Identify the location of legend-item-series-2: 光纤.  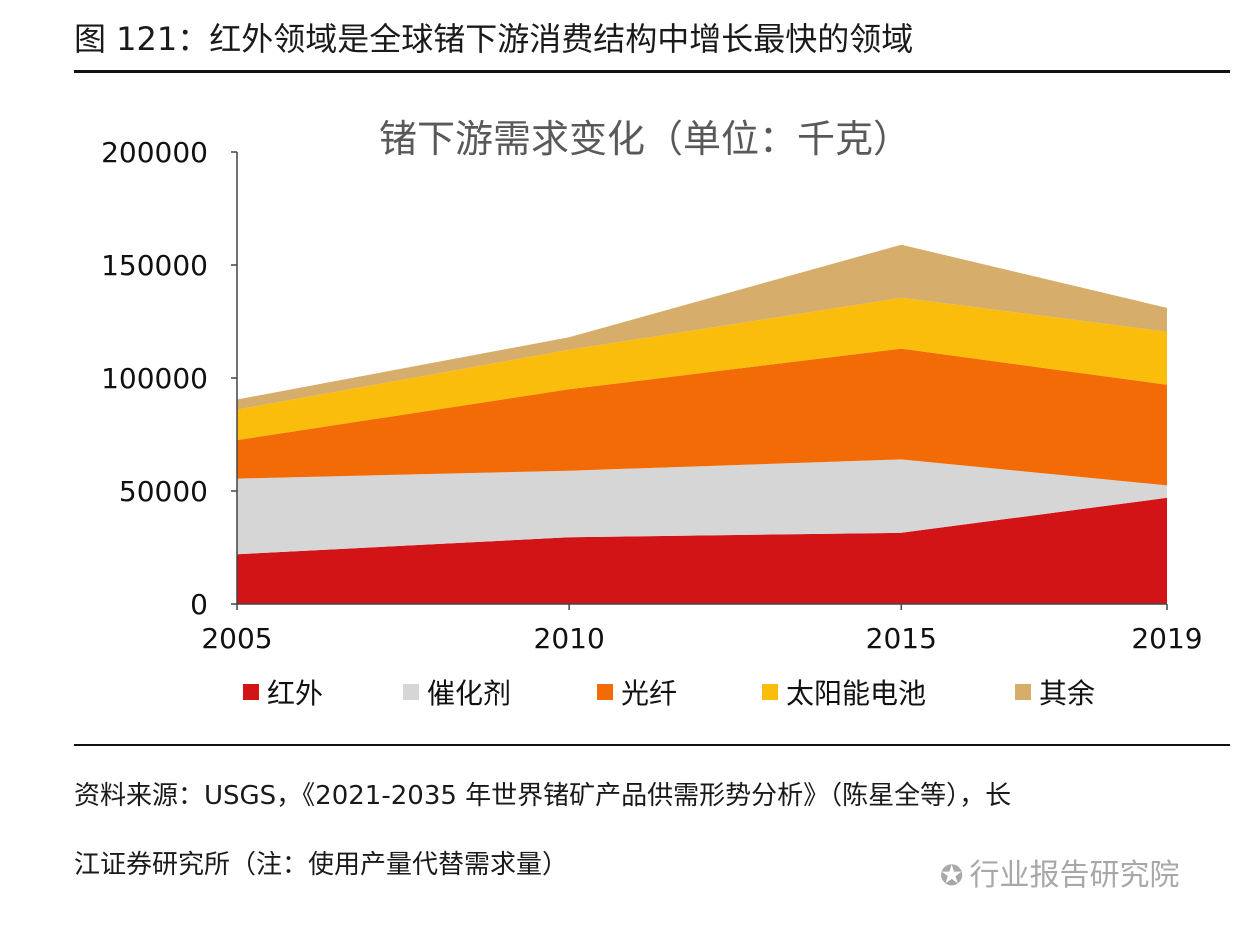
(637, 693).